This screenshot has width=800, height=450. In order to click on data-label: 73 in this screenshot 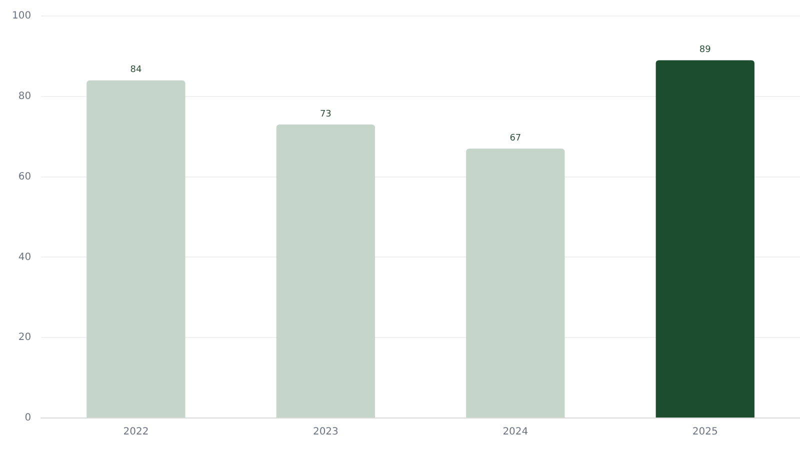, I will do `click(326, 114)`.